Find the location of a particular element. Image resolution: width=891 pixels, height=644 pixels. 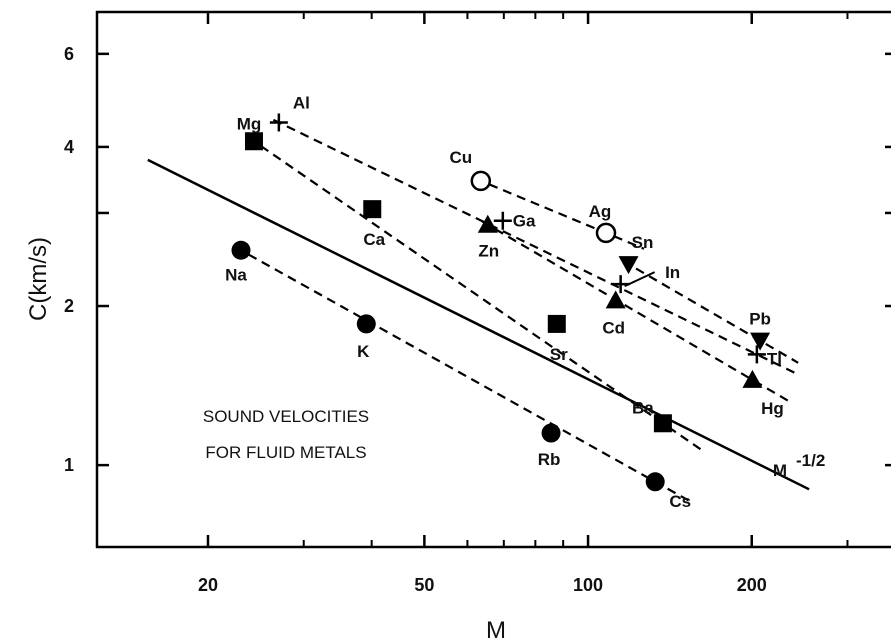

annotation-line-1: SOUND VELOCITIES is located at coordinates (286, 416).